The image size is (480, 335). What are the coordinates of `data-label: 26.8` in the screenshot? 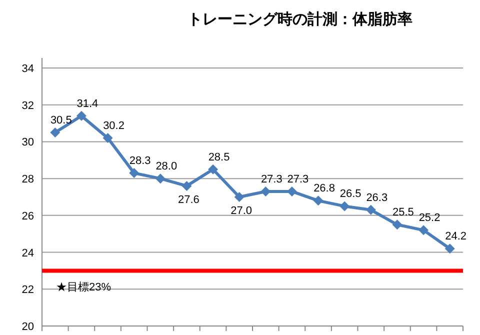 It's located at (324, 188).